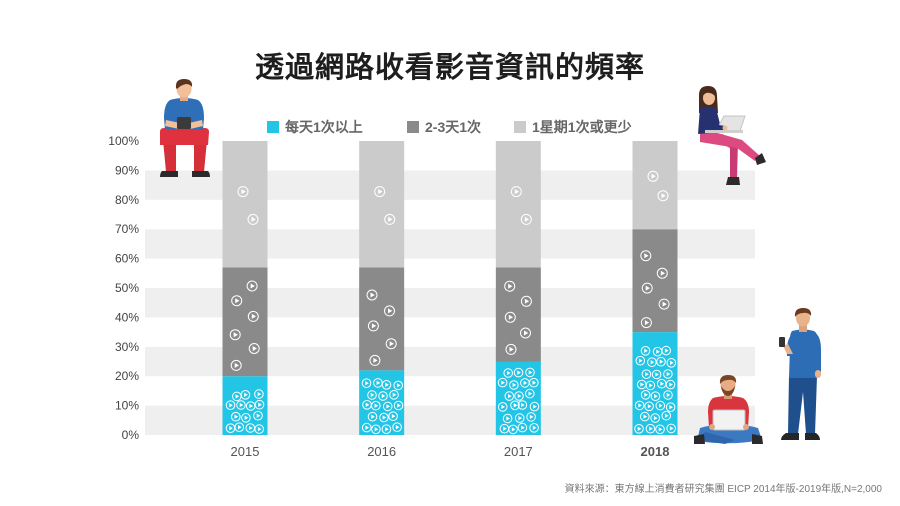 Image resolution: width=900 pixels, height=506 pixels. Describe the element at coordinates (185, 128) in the screenshot. I see `person-sitting-with-phone-illustration` at that location.